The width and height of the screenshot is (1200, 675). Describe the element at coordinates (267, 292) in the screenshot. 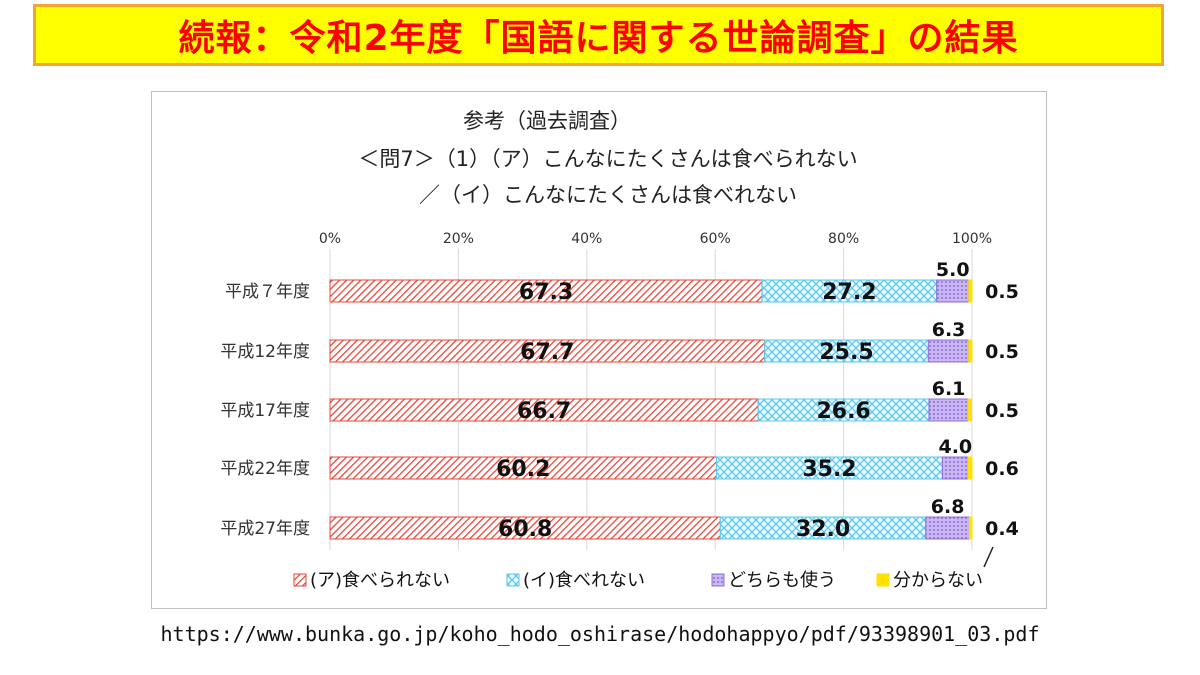

I see `category-label: 平成７年度` at that location.